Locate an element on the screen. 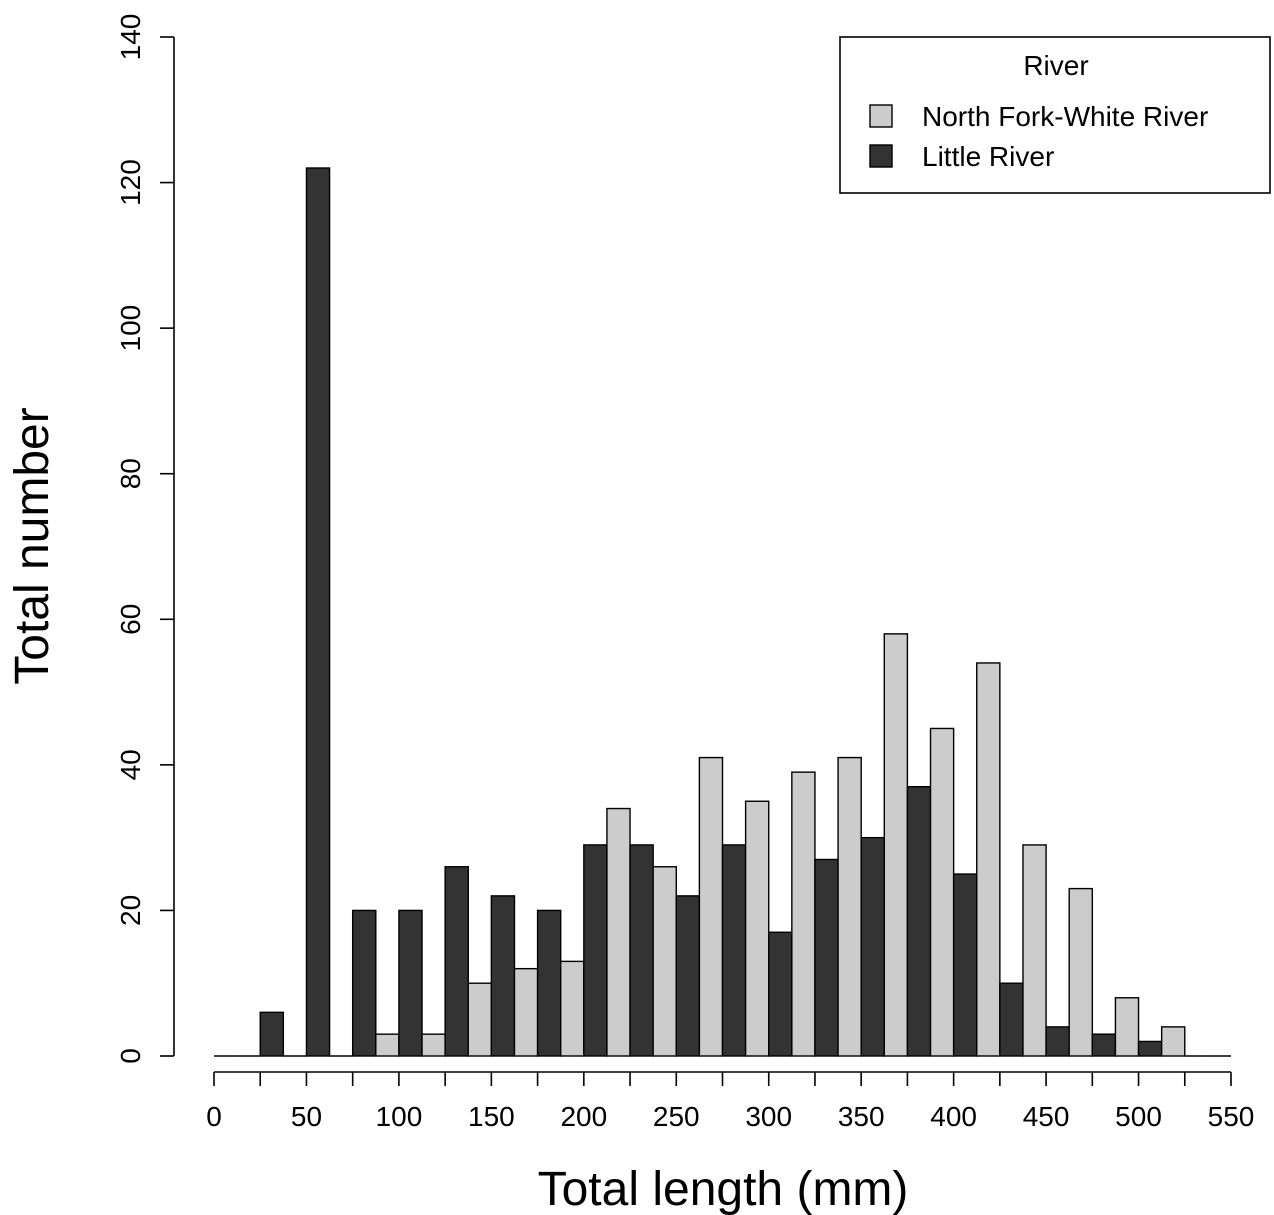 This screenshot has width=1274, height=1215. y-tick-label-140: 140 is located at coordinates (130, 37).